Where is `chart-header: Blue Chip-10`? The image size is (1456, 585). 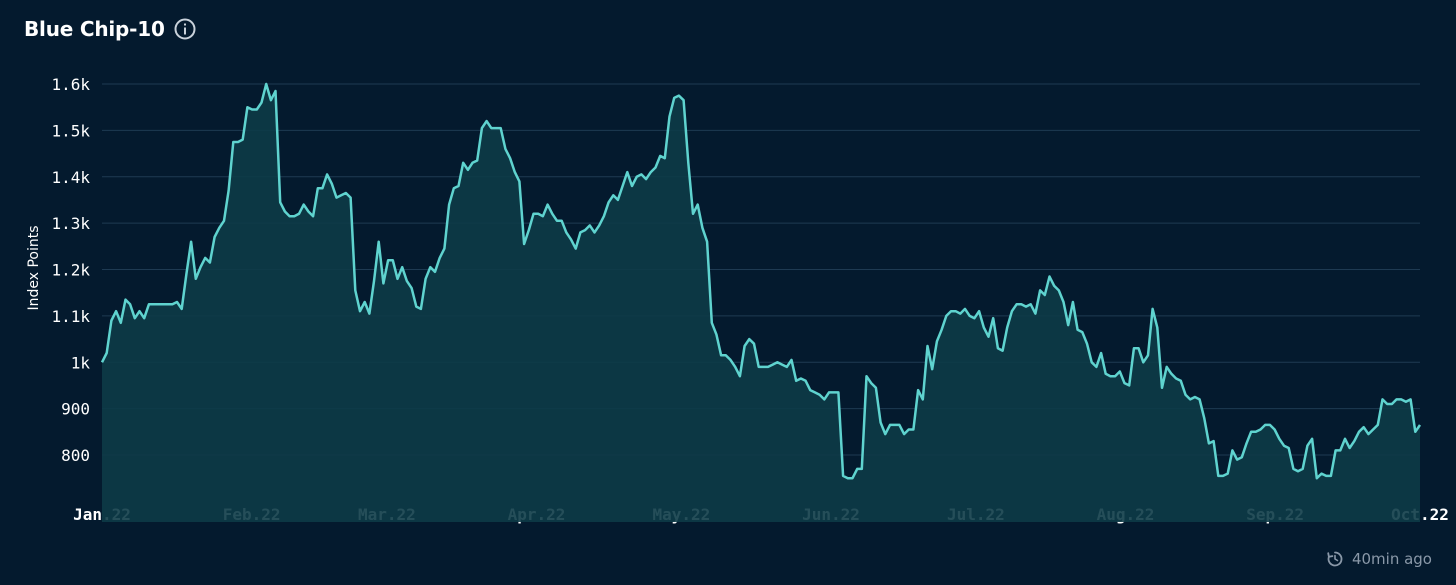
chart-header: Blue Chip-10 is located at coordinates (110, 29).